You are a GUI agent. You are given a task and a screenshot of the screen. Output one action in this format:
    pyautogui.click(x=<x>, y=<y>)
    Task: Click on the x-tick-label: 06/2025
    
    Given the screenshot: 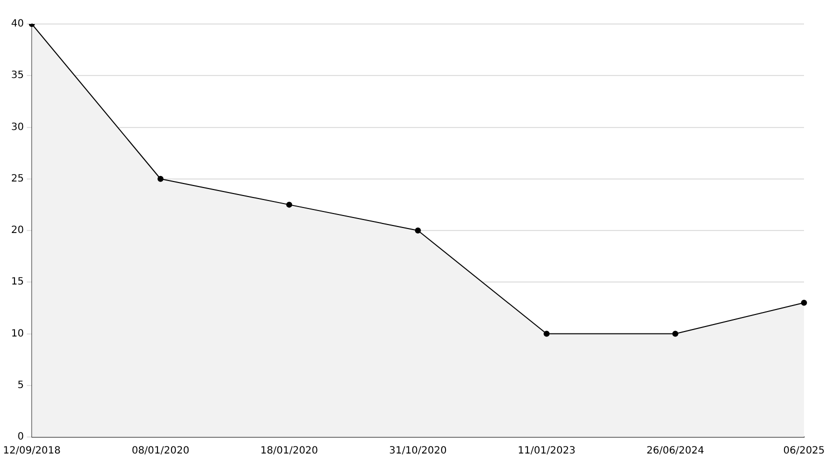 What is the action you would take?
    pyautogui.click(x=804, y=451)
    